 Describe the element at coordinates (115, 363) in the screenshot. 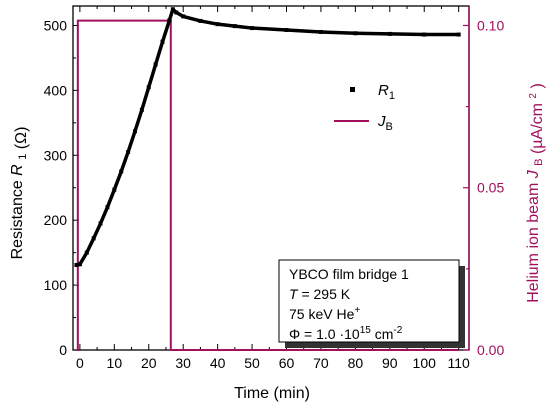

I see `x-tick-label: 10` at that location.